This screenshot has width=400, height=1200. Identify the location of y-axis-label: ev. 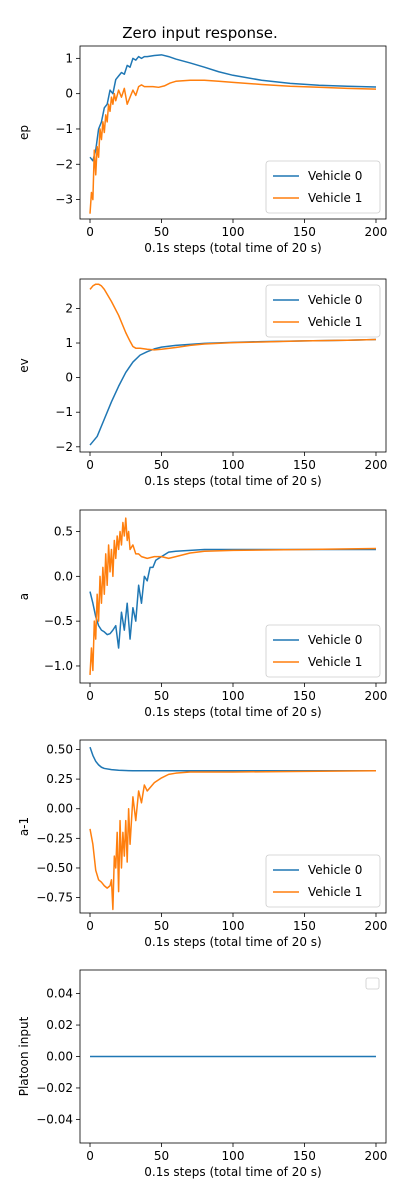
(24, 365).